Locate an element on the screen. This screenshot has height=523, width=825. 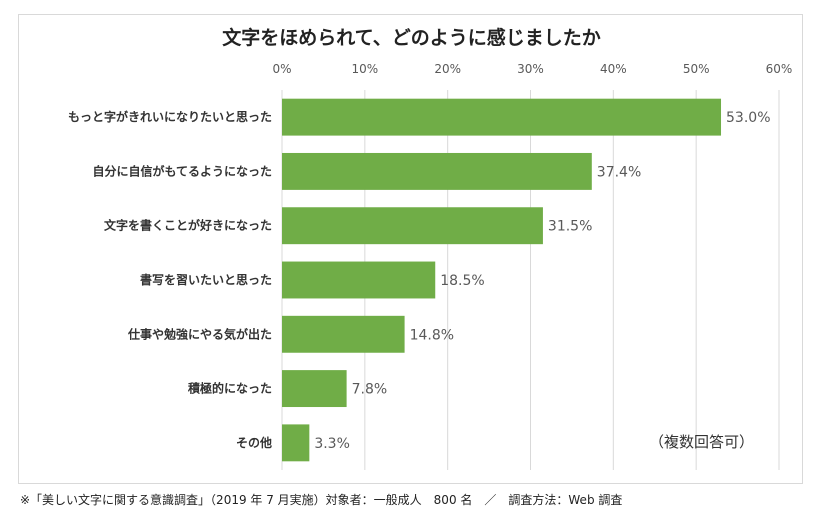
category-label: 積極的になった is located at coordinates (229, 388).